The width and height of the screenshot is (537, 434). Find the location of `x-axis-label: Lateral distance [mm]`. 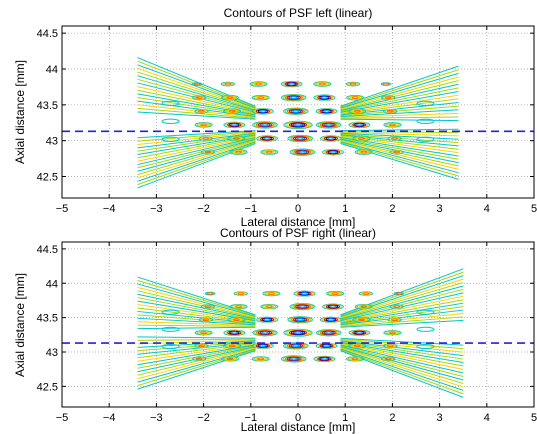

x-axis-label: Lateral distance [mm] is located at coordinates (298, 222).